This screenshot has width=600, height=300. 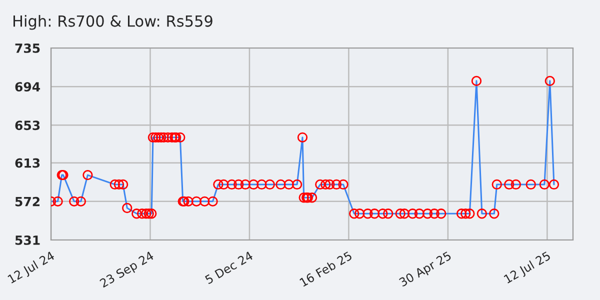 I want to click on x-tick-label: 12 Jul 25, so click(x=527, y=268).